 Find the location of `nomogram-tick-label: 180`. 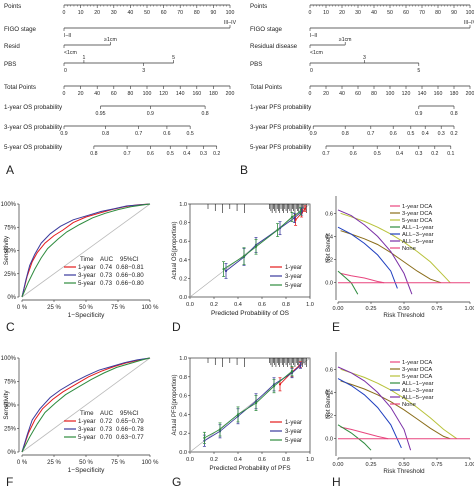

nomogram-tick-label: 180 is located at coordinates (213, 94).